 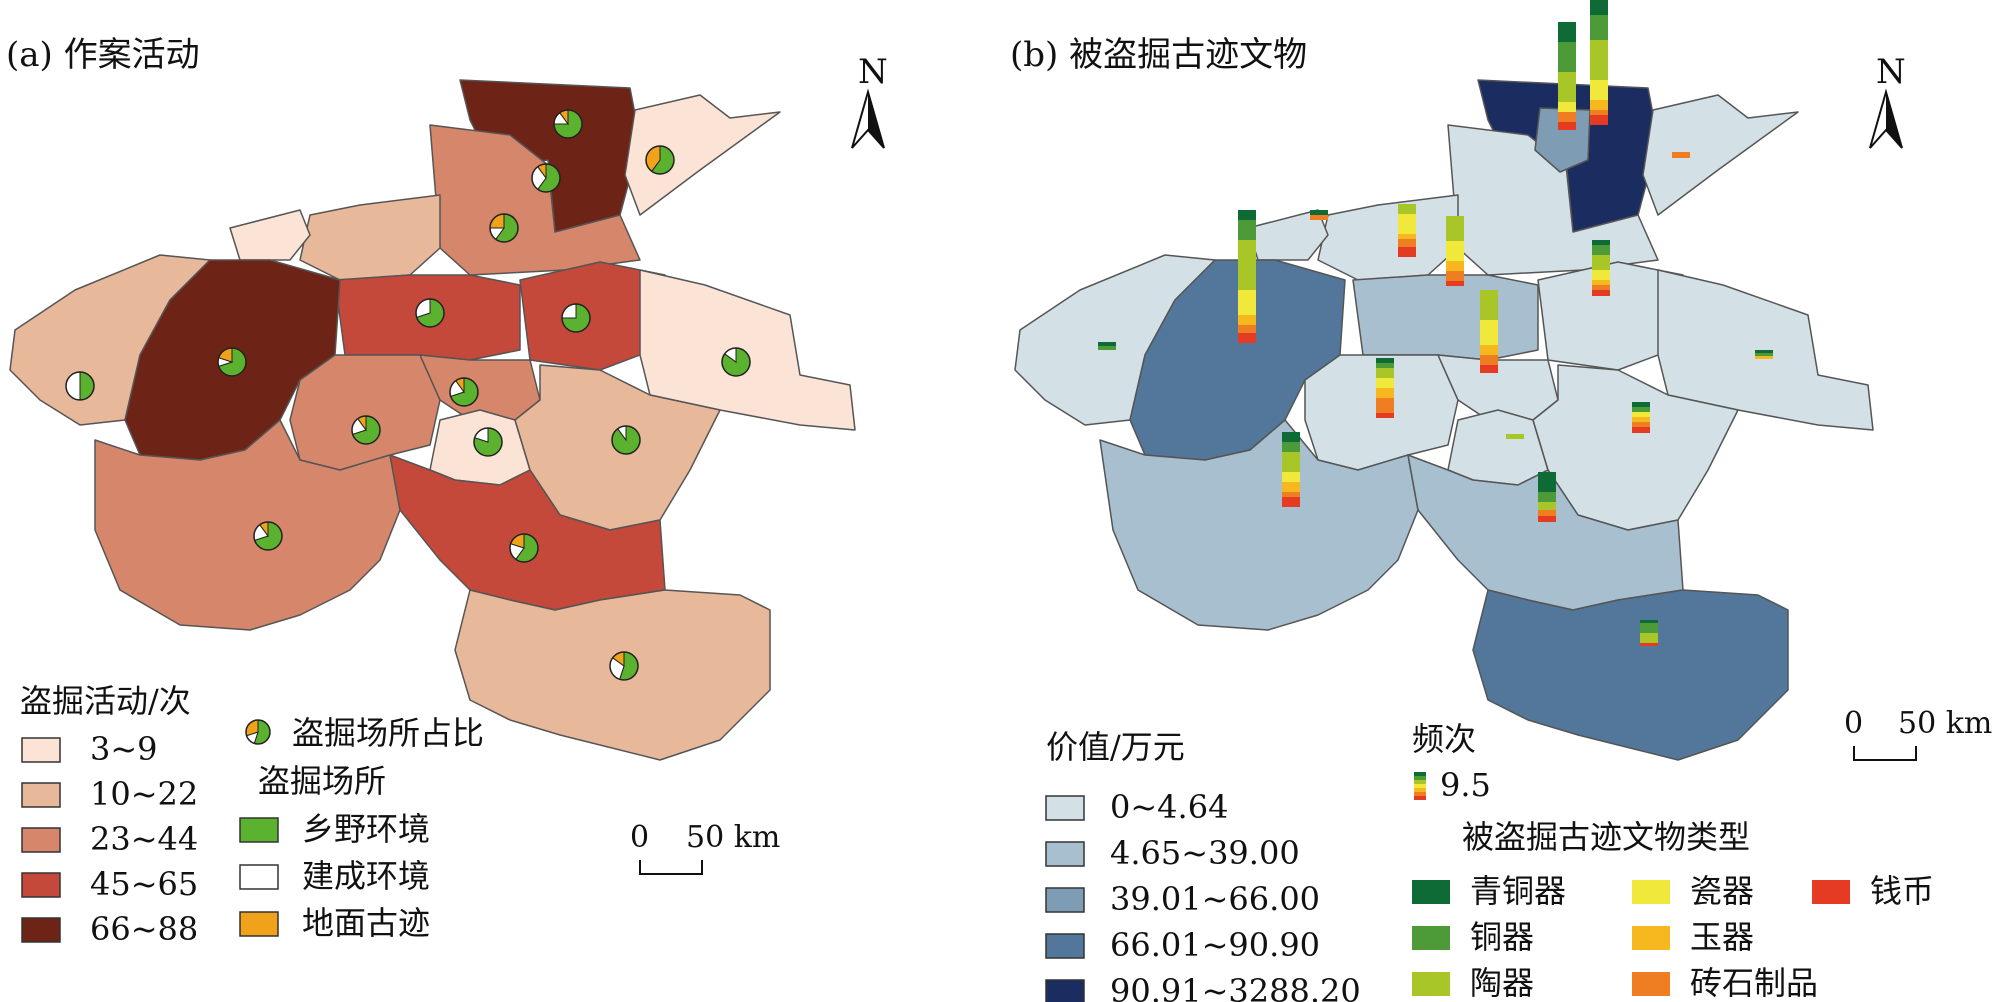 What do you see at coordinates (144, 839) in the screenshot?
I see `class-label: 23~44` at bounding box center [144, 839].